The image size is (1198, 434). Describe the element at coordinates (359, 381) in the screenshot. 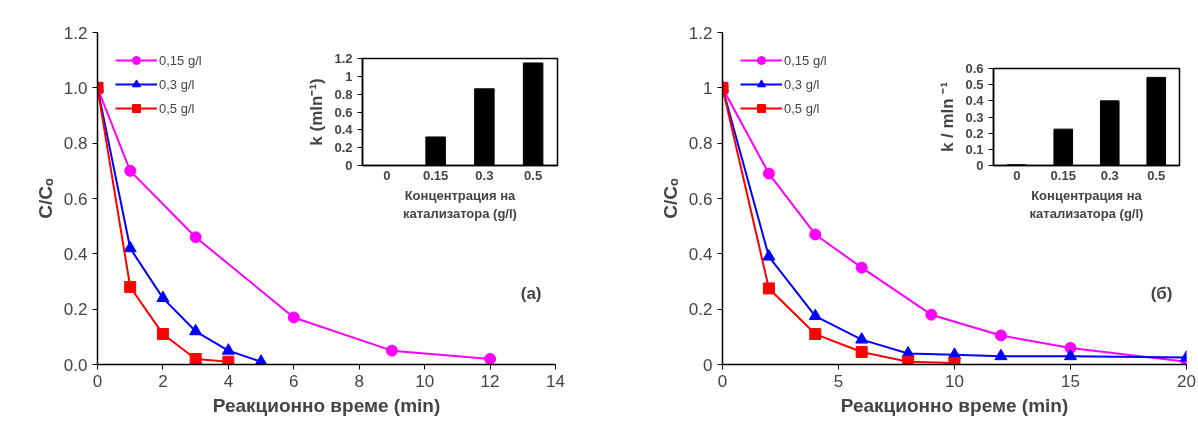

I see `x-tick-label: 8` at that location.